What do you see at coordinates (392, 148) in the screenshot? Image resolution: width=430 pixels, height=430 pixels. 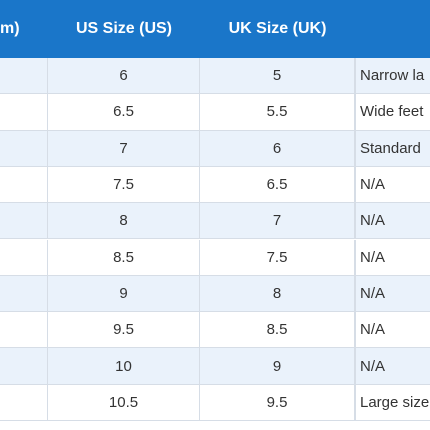 I see `table-cell: Standard` at bounding box center [392, 148].